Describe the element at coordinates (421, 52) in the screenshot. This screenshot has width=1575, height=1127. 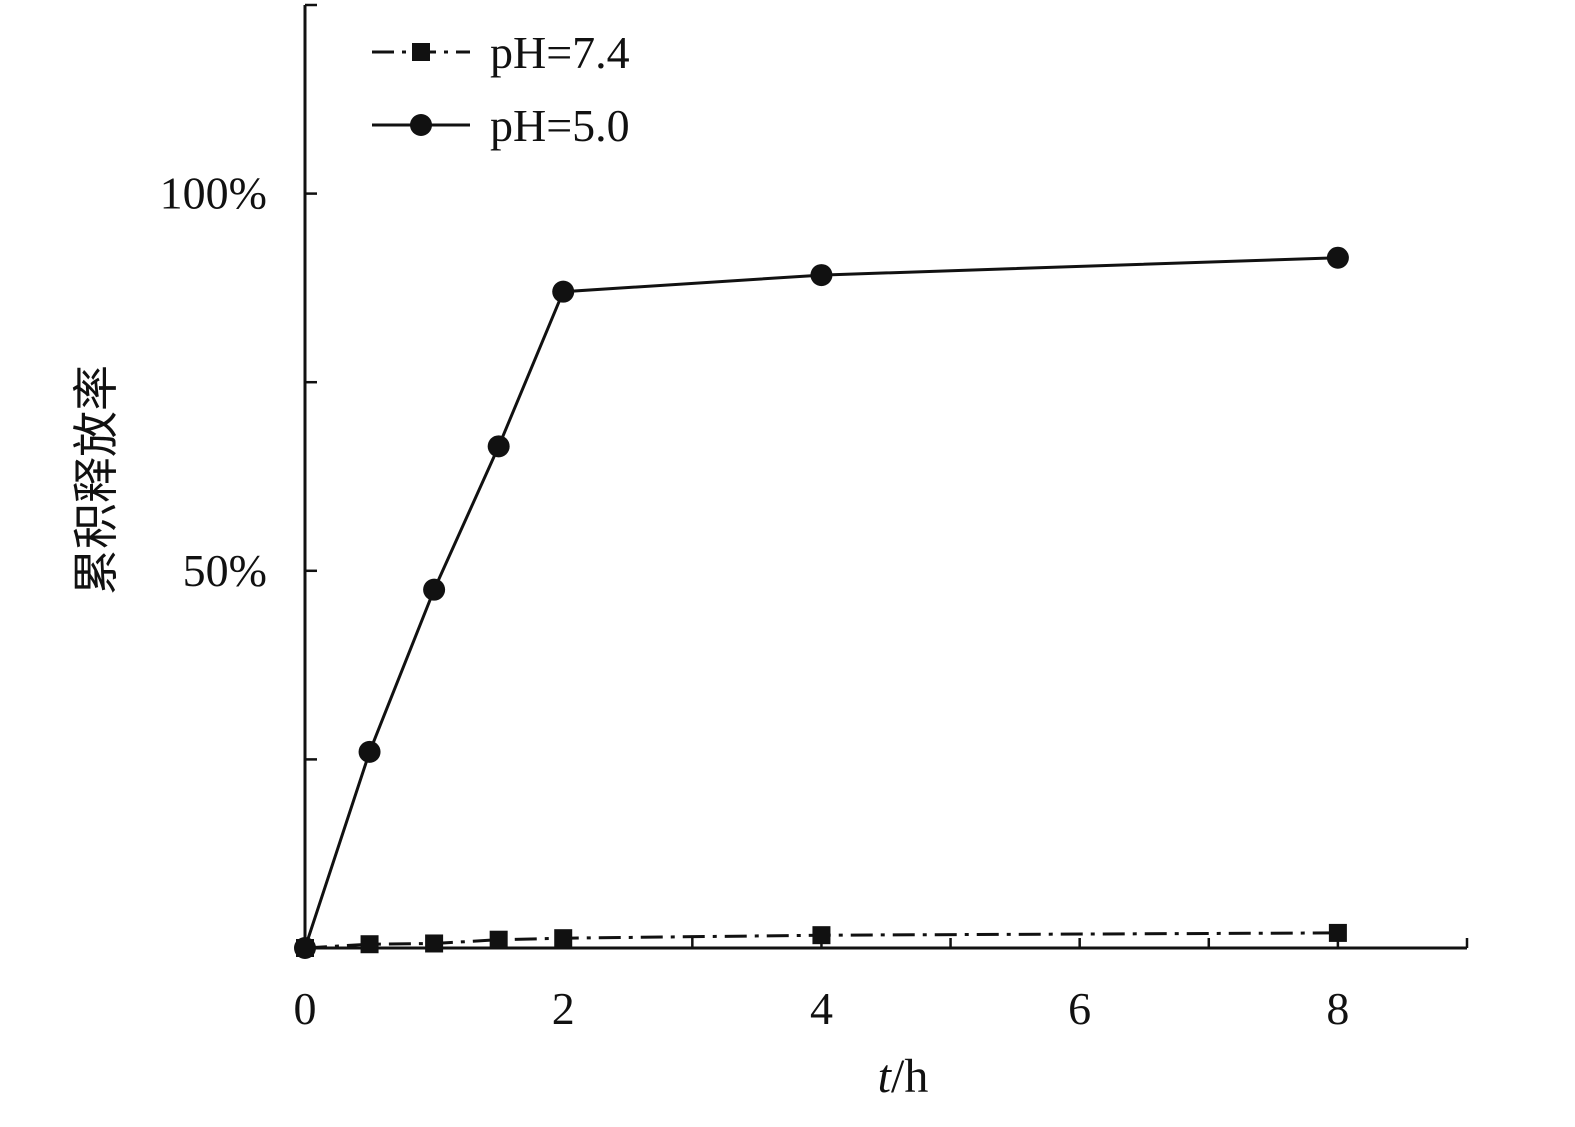
I see `legend-marker-square` at that location.